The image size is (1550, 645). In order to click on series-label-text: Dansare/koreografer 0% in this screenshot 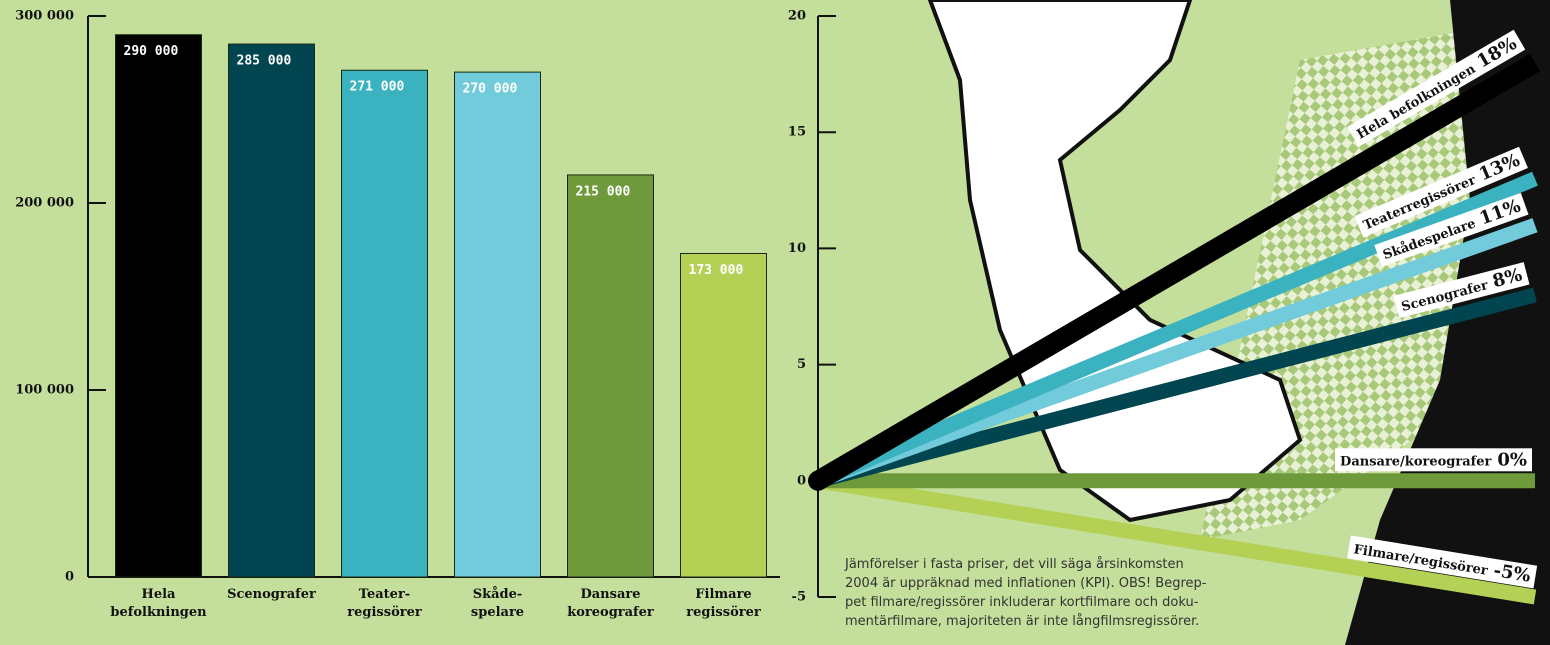, I will do `click(1433, 459)`.